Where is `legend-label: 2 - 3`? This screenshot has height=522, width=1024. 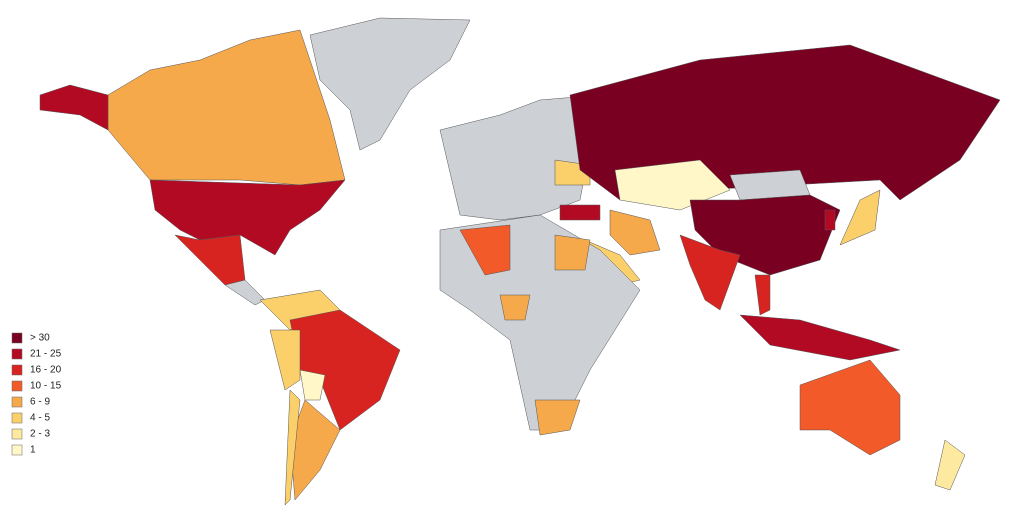
legend-label: 2 - 3 is located at coordinates (40, 434).